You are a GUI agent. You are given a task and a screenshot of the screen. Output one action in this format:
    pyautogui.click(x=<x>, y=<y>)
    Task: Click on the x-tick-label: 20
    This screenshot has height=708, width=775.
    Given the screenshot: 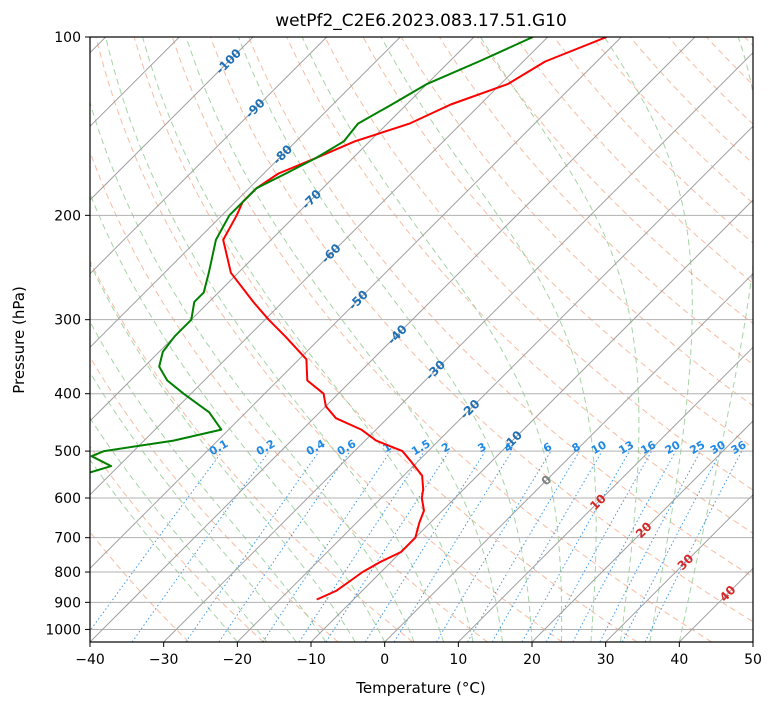 What is the action you would take?
    pyautogui.click(x=532, y=660)
    